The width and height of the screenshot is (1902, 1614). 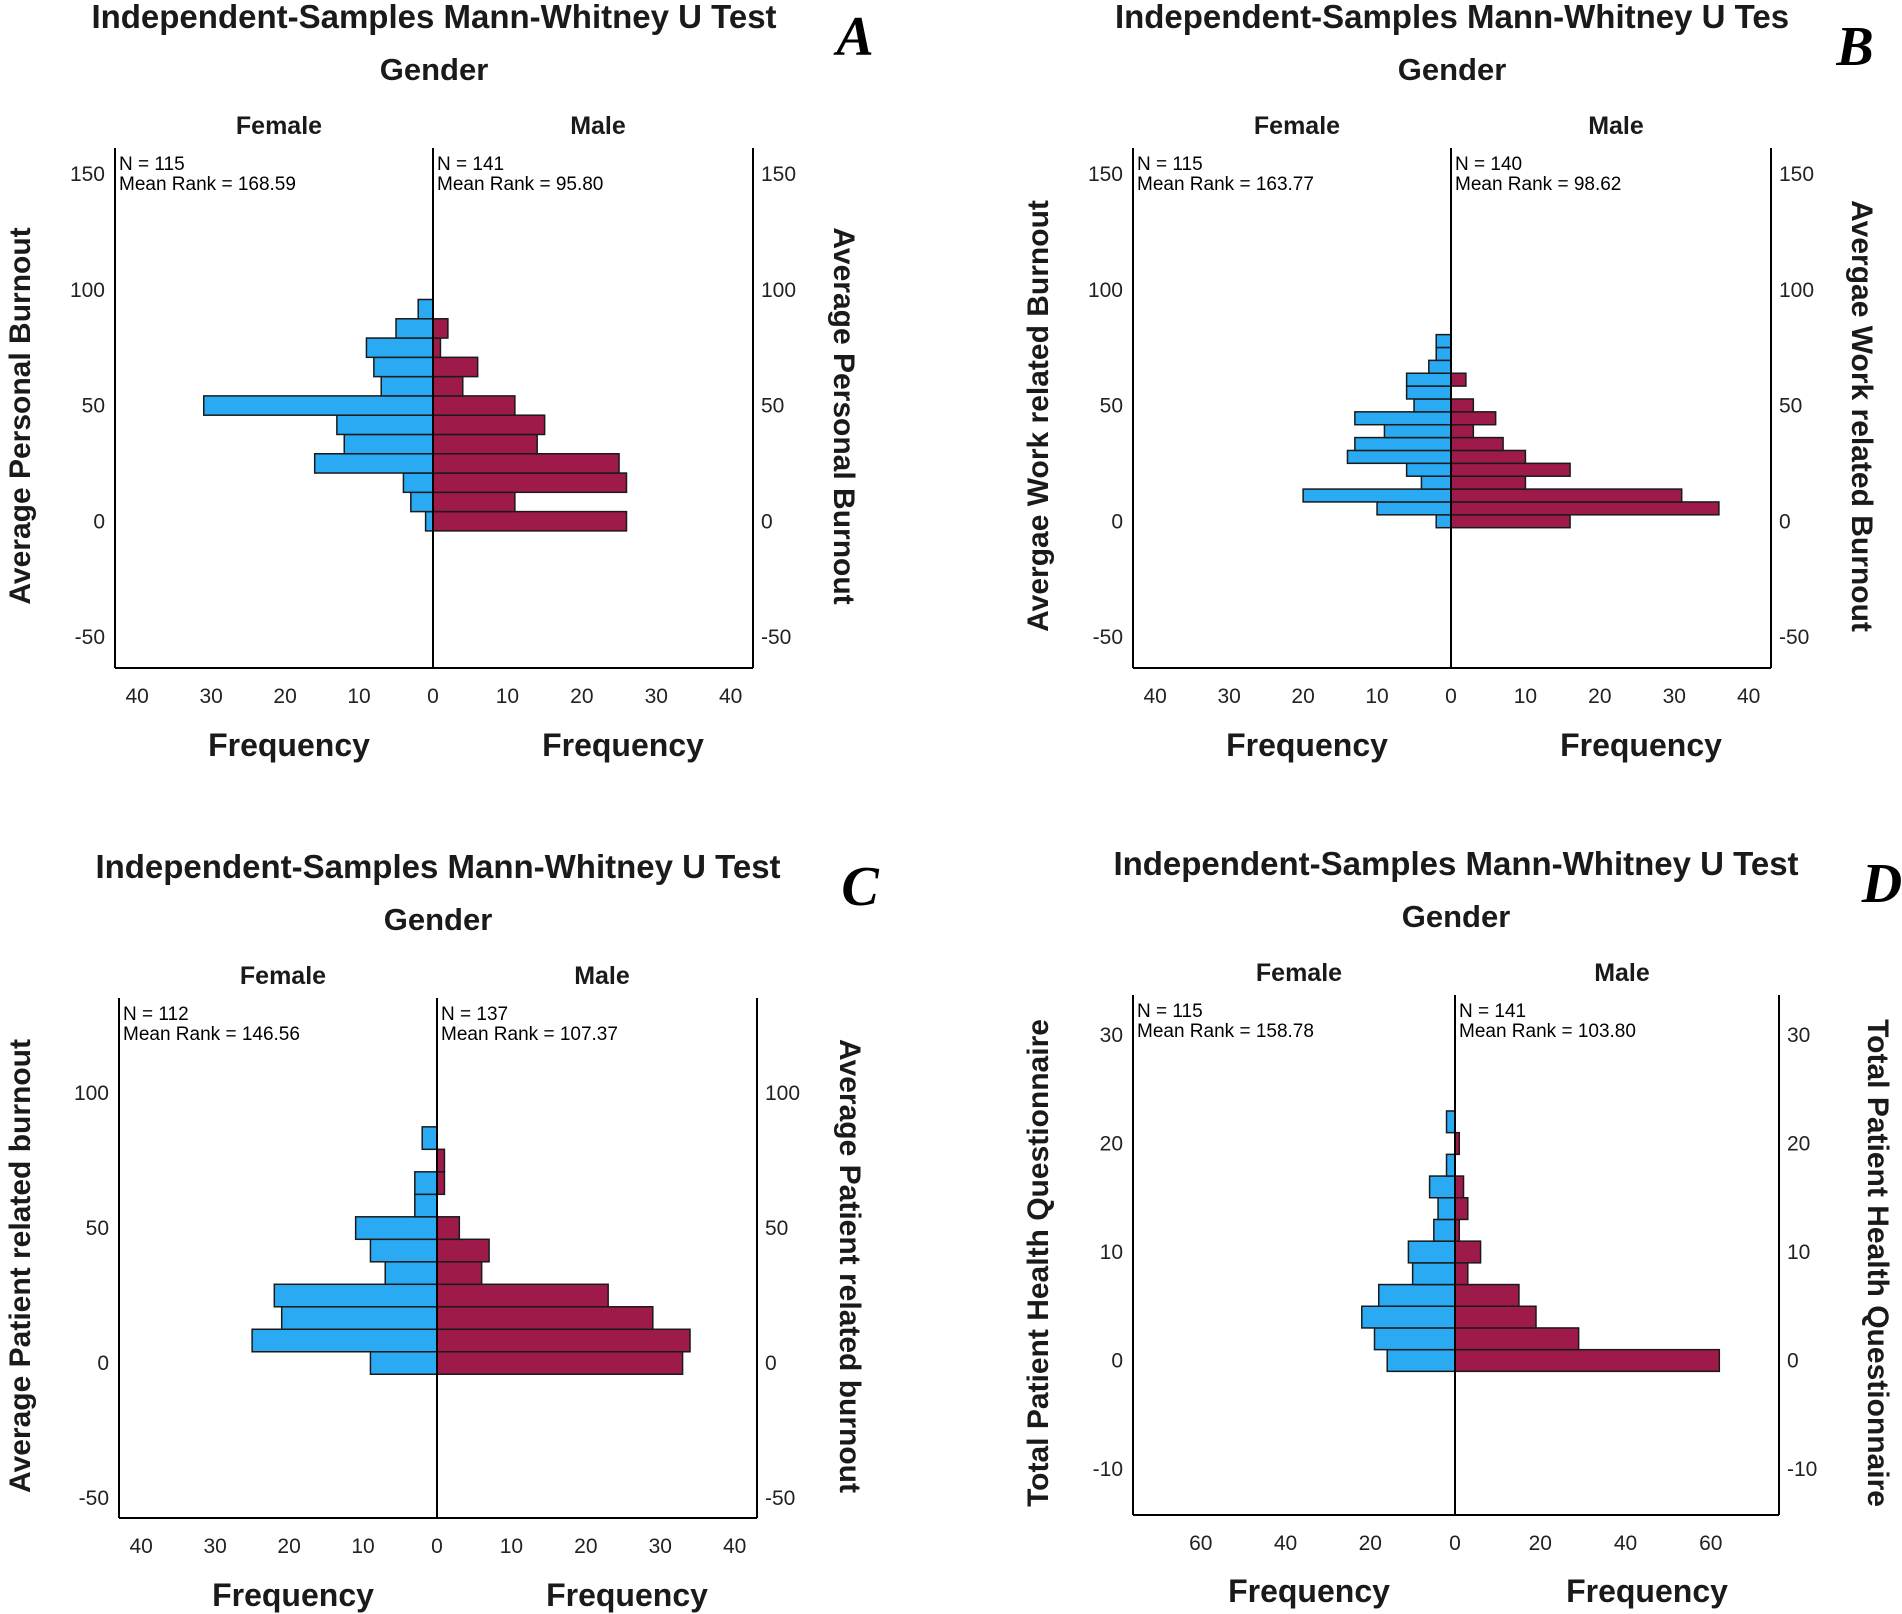 What do you see at coordinates (860, 887) in the screenshot?
I see `panel-letter: C` at bounding box center [860, 887].